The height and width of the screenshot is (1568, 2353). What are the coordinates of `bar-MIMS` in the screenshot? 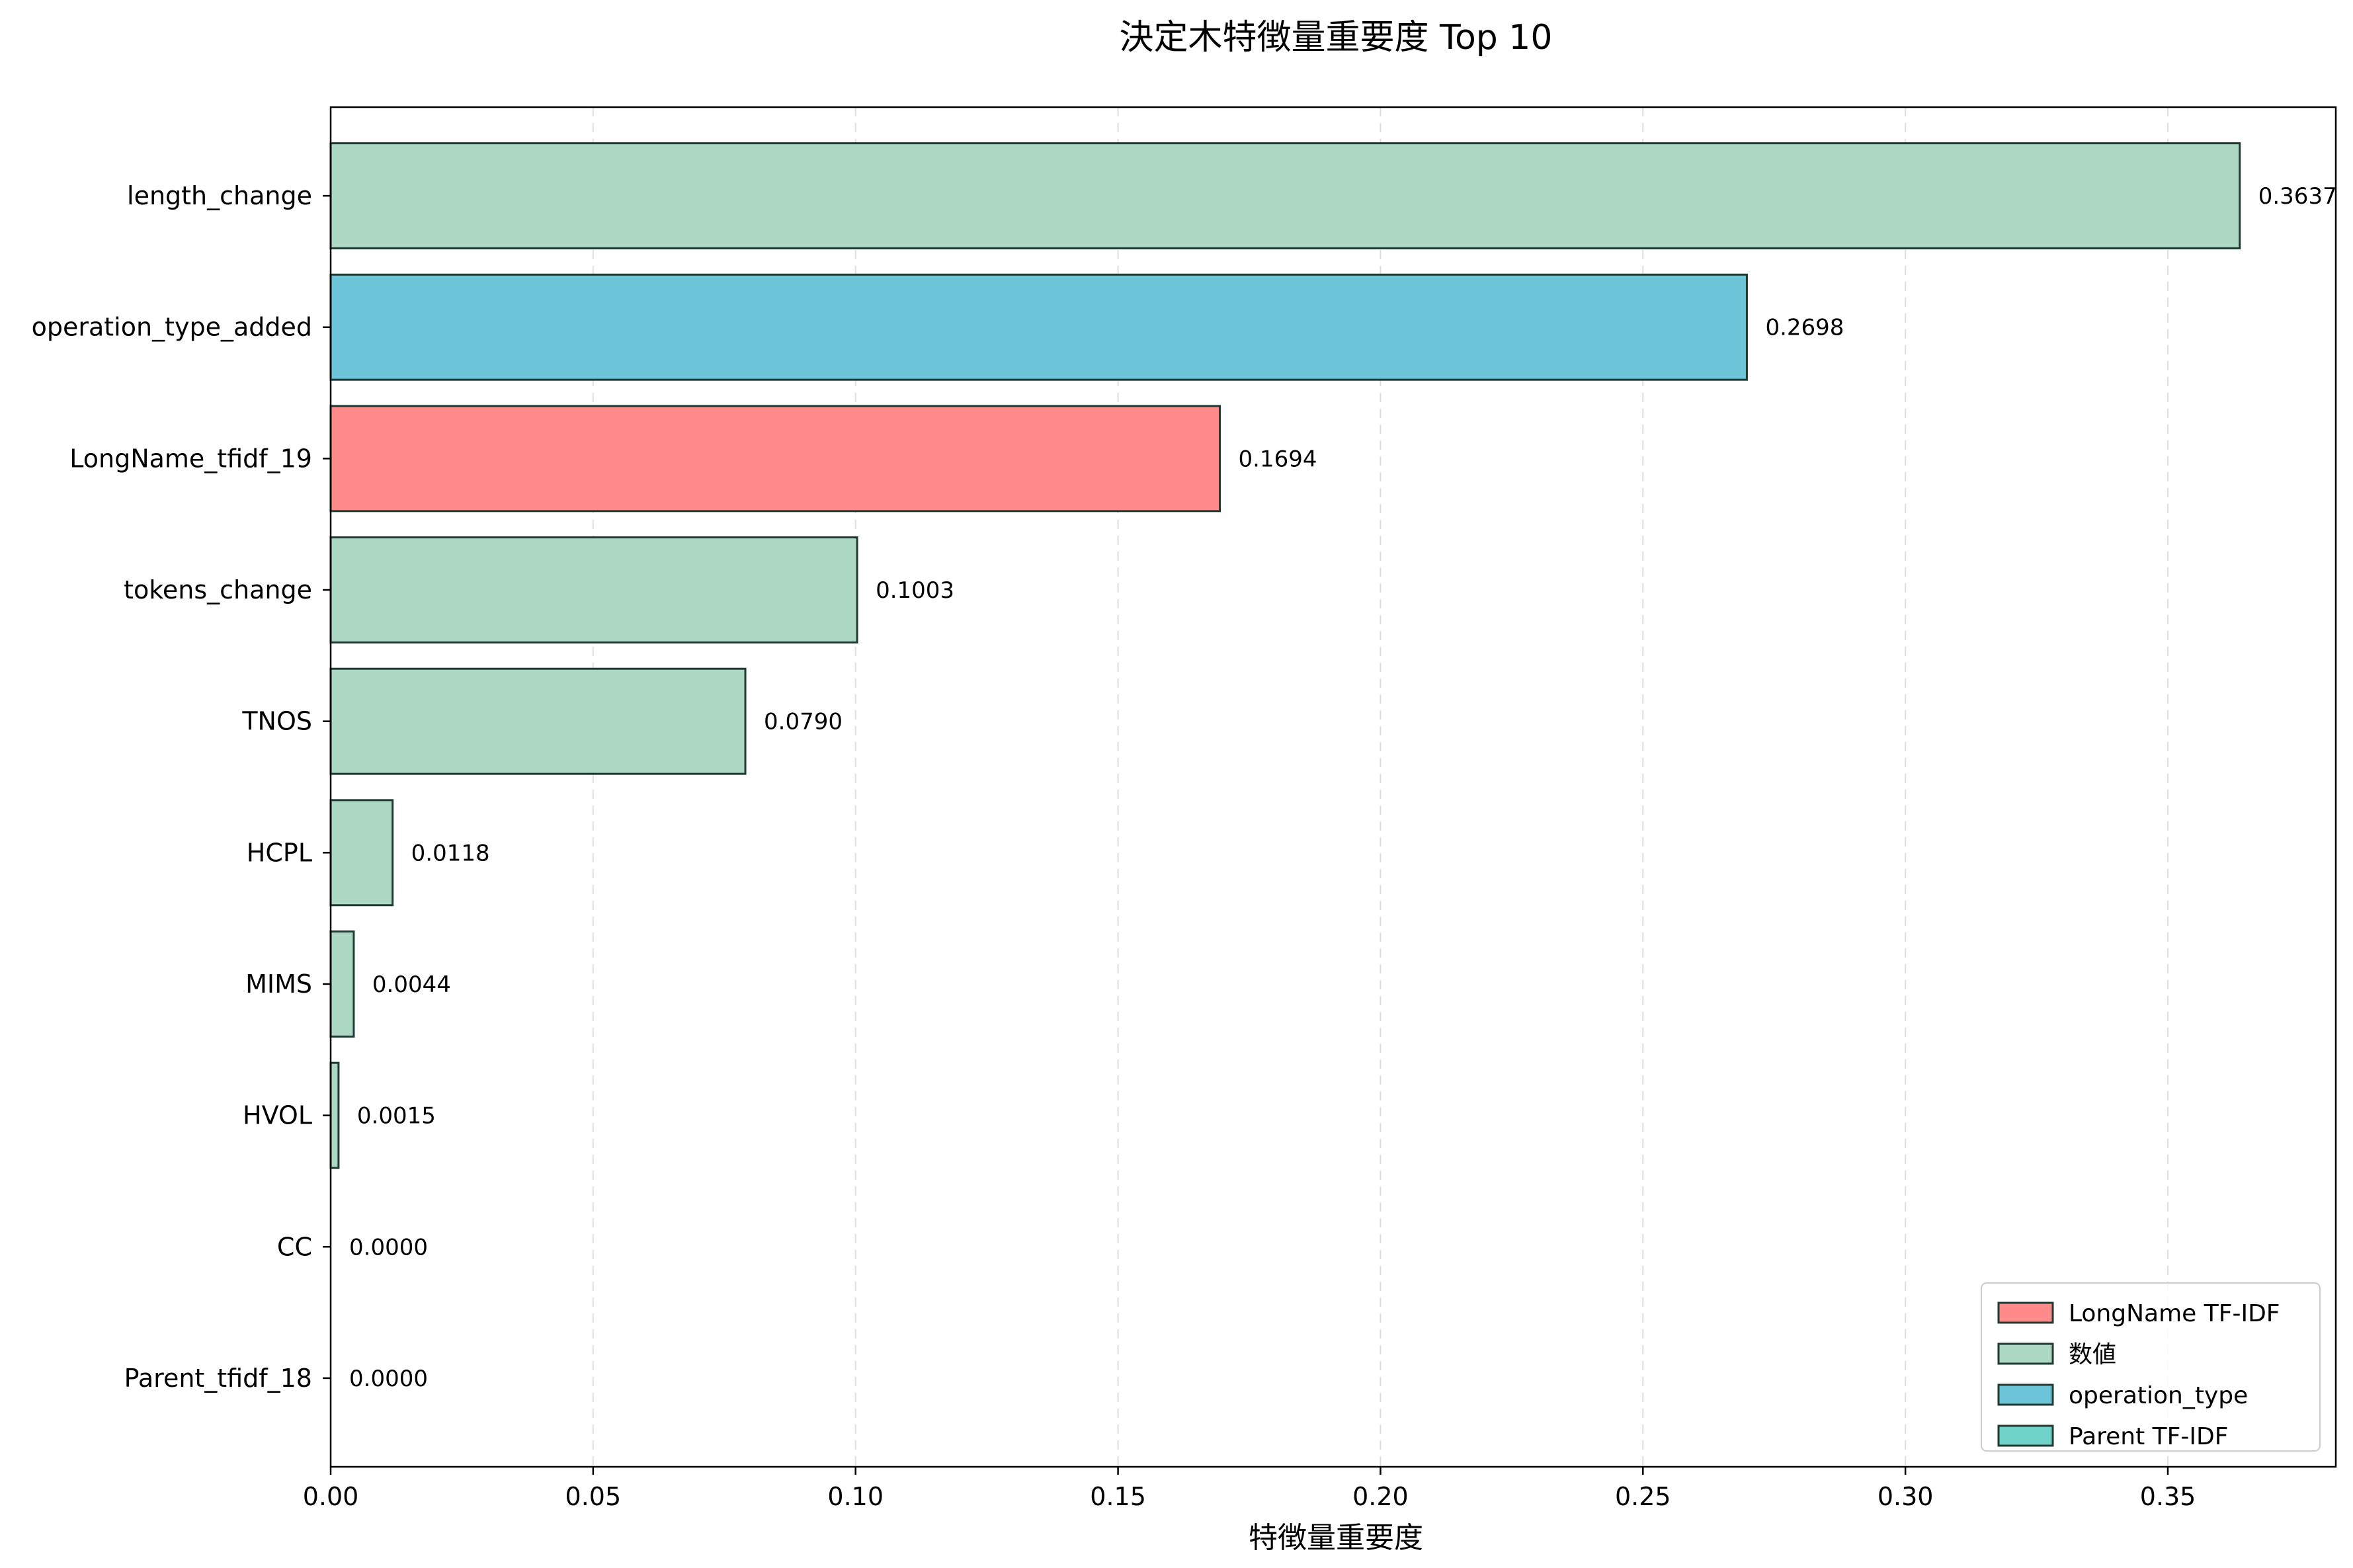 It's located at (342, 984).